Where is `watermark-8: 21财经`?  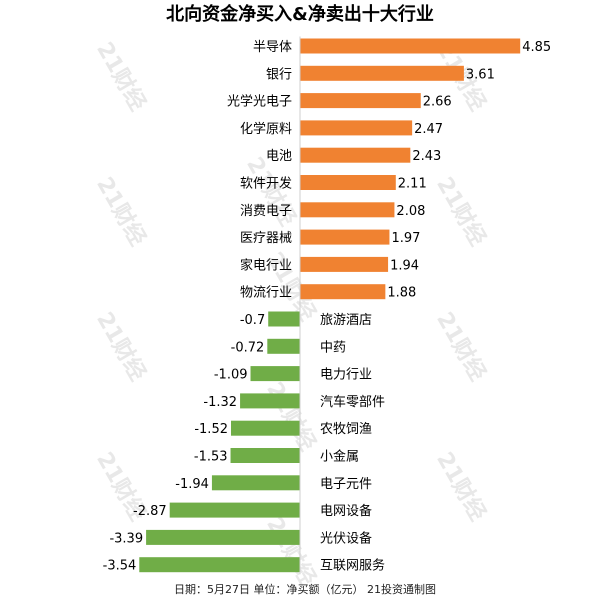 watermark-8: 21财经 is located at coordinates (291, 417).